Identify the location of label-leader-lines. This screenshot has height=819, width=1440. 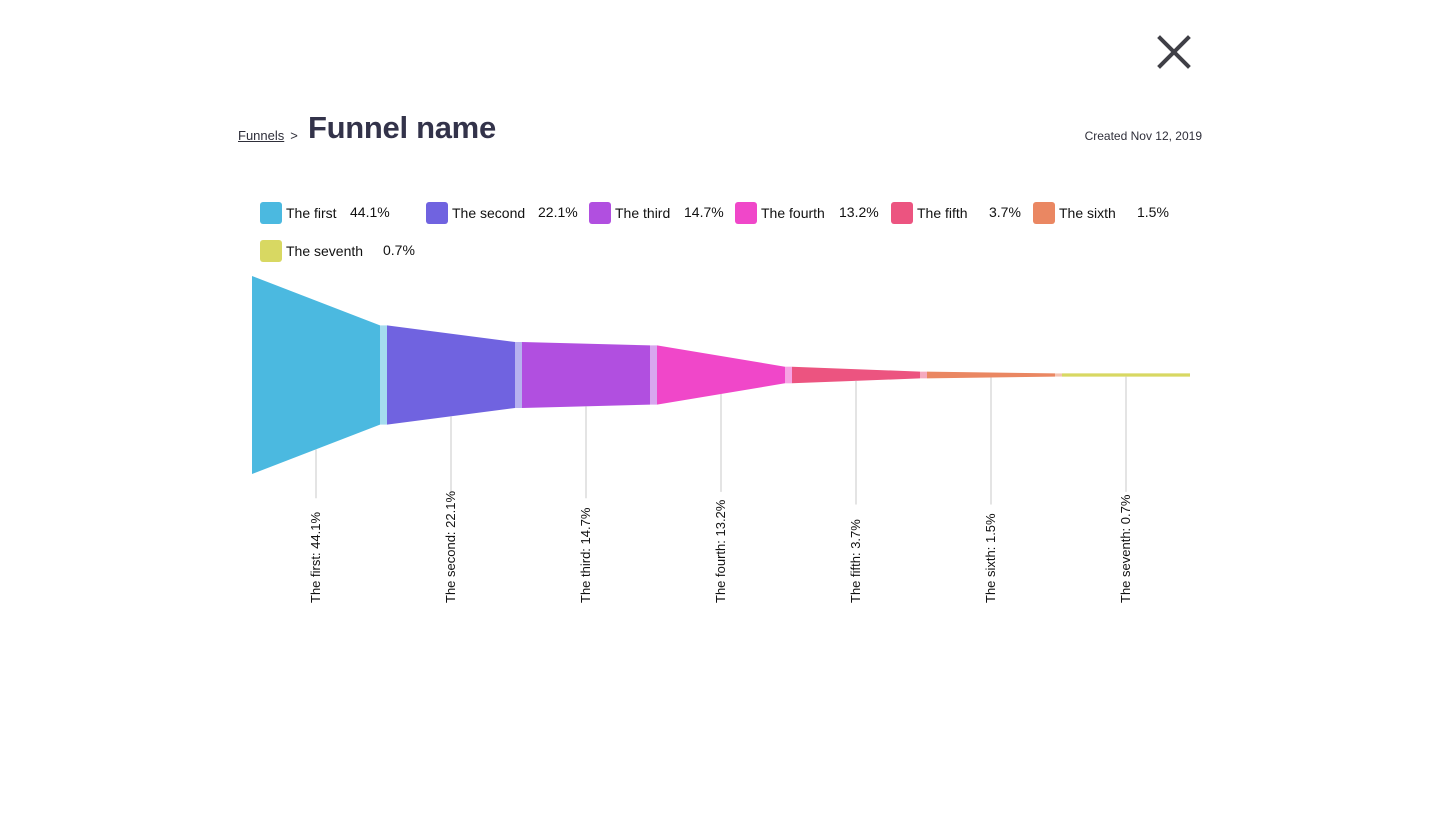
(721, 440).